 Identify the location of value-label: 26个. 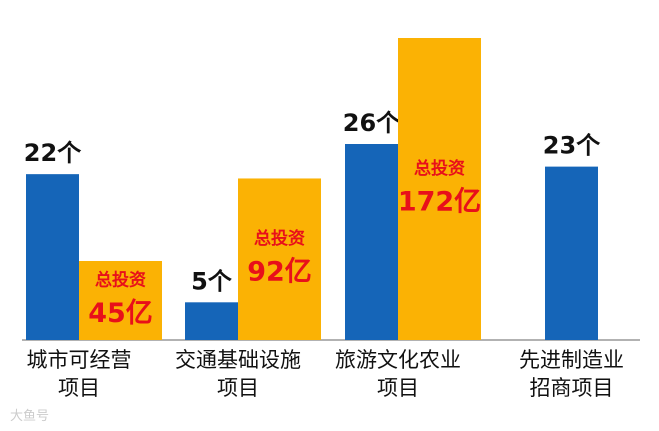
(372, 123).